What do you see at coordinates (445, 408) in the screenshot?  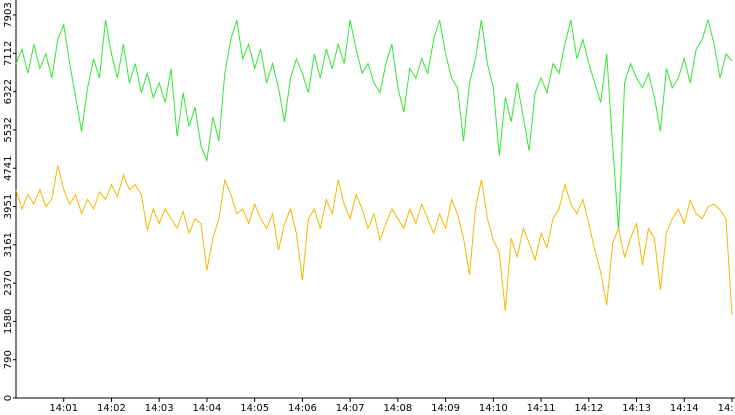 I see `x-tick-label: 14:09` at bounding box center [445, 408].